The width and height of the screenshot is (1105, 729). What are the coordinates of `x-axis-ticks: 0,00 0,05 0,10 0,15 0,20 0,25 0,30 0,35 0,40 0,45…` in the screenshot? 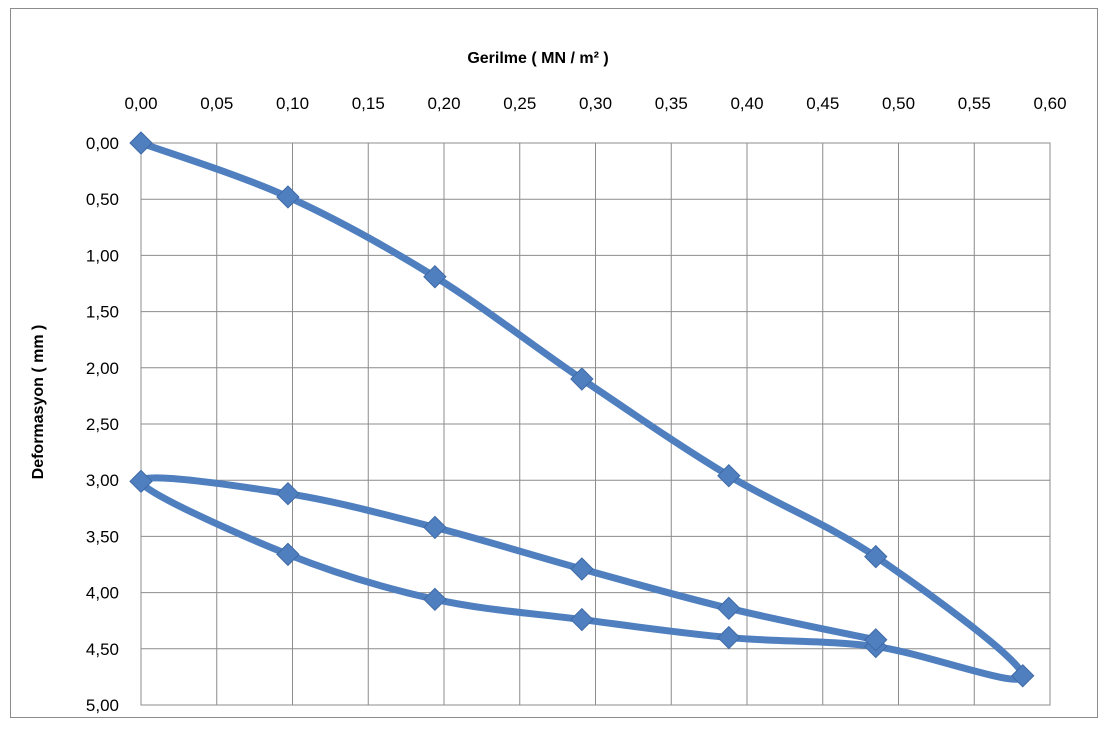 It's located at (595, 103).